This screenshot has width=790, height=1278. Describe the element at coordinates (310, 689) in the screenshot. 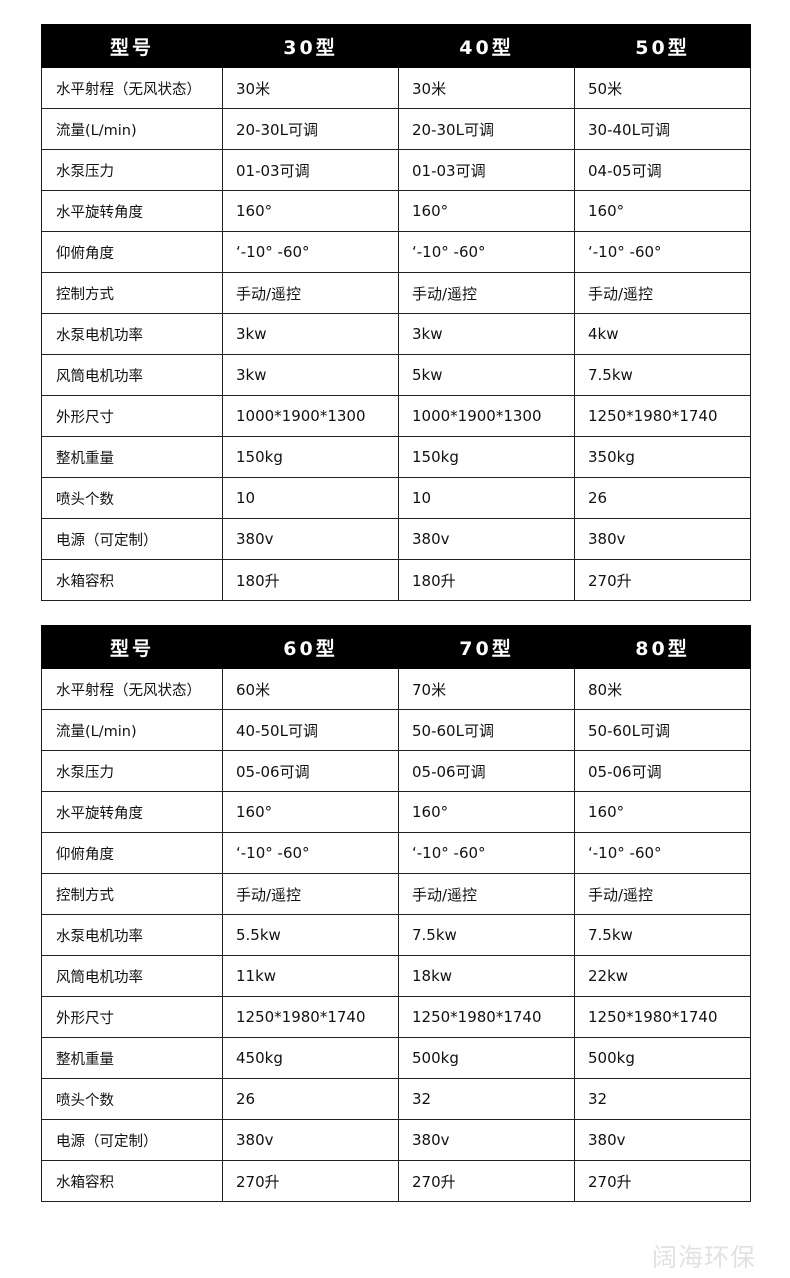

I see `spec-value: 60米` at that location.